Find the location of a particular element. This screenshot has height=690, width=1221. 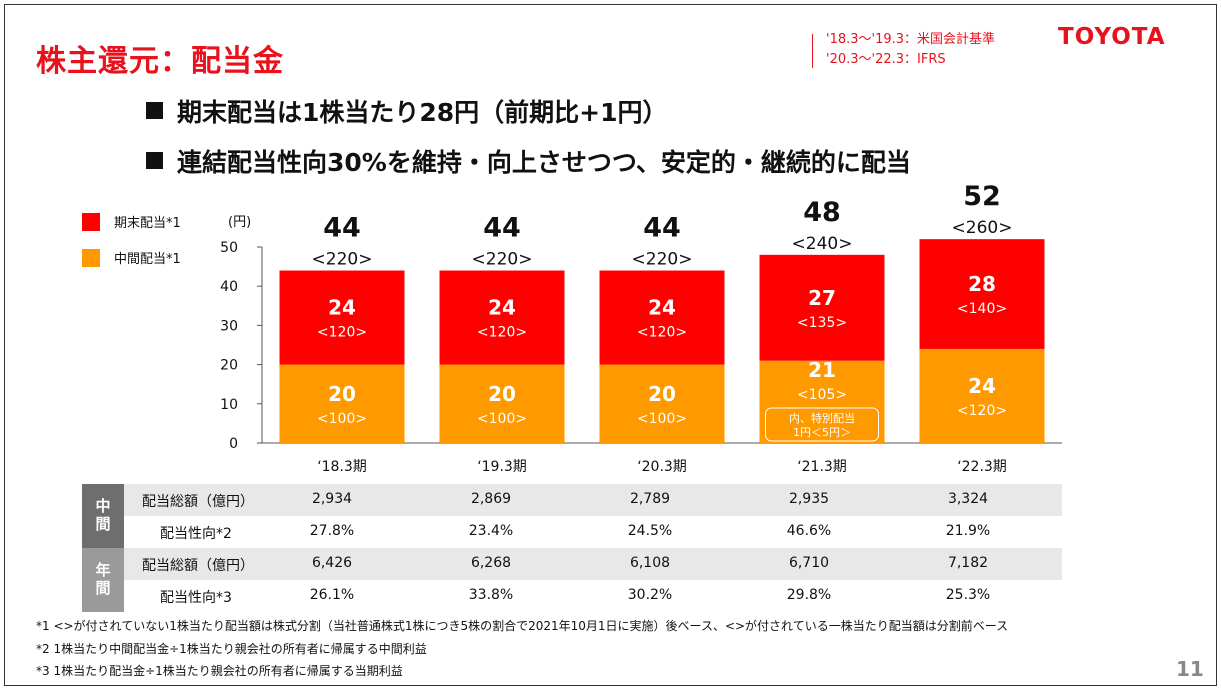

legend-item-interim: 中間配当*1 is located at coordinates (131, 257).